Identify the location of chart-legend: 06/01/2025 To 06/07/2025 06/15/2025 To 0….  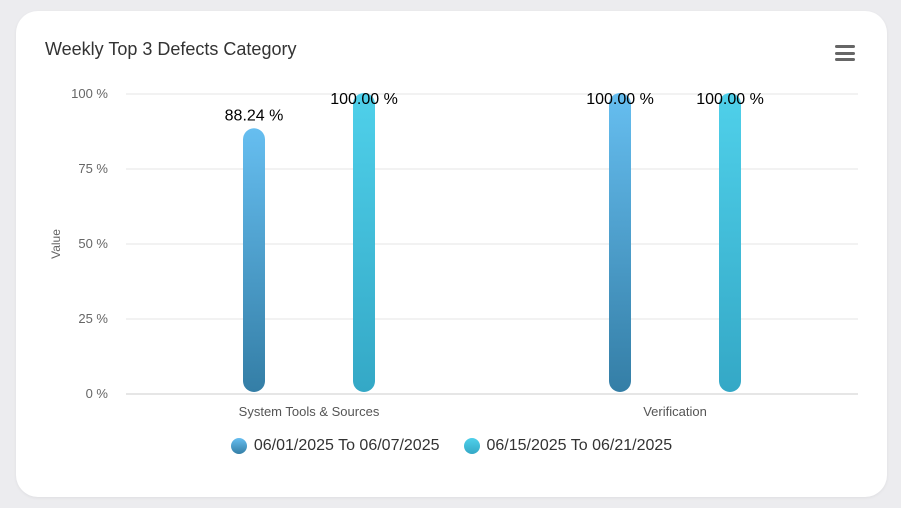
(451, 446).